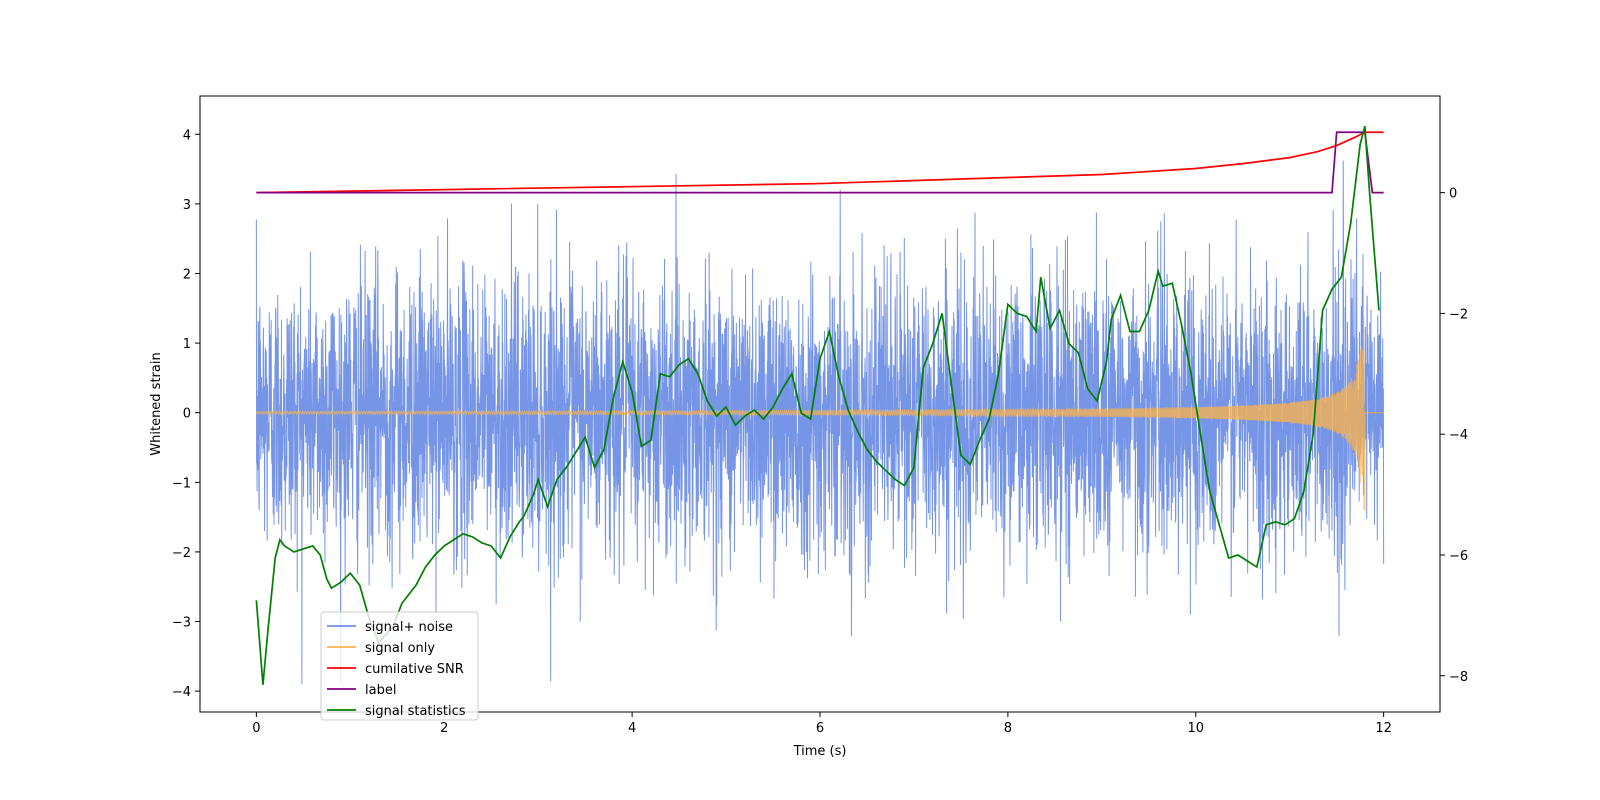 This screenshot has height=800, width=1600. What do you see at coordinates (187, 274) in the screenshot?
I see `y-tick-label: 2` at bounding box center [187, 274].